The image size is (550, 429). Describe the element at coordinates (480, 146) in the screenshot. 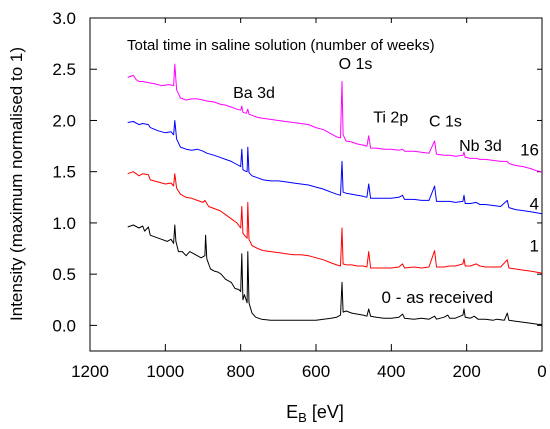

I see `peak-label: Nb 3d` at that location.